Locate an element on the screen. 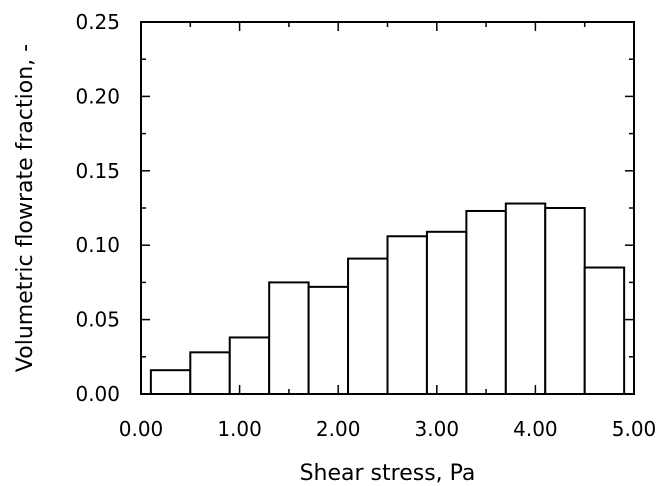  y-tick-label: 0.00 is located at coordinates (97, 394).